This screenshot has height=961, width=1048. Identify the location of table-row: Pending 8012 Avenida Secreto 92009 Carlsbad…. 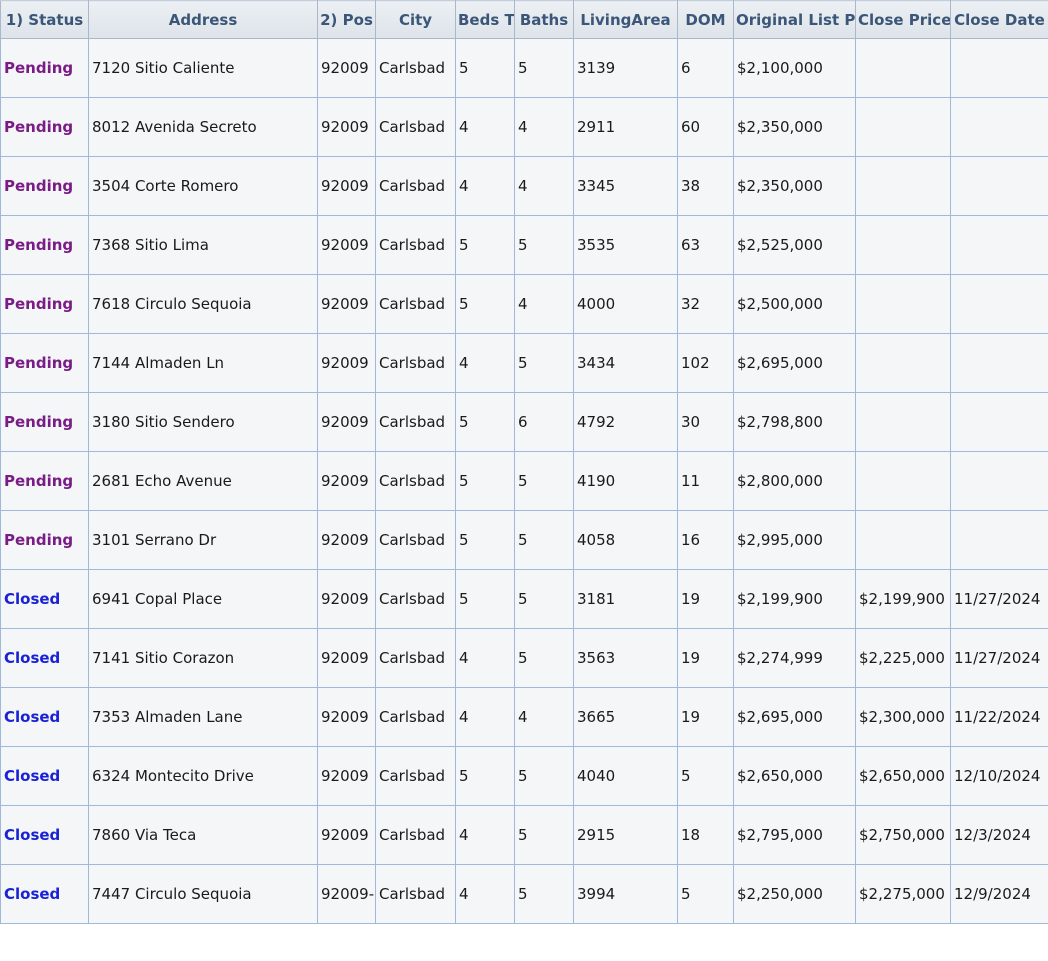
(524, 127).